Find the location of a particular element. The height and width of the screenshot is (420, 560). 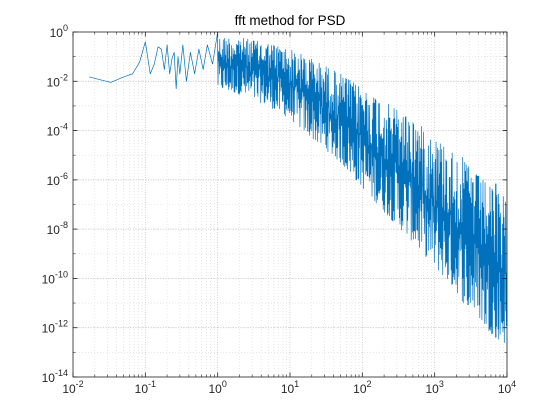

x-tick-label: 10⁰ is located at coordinates (217, 387).